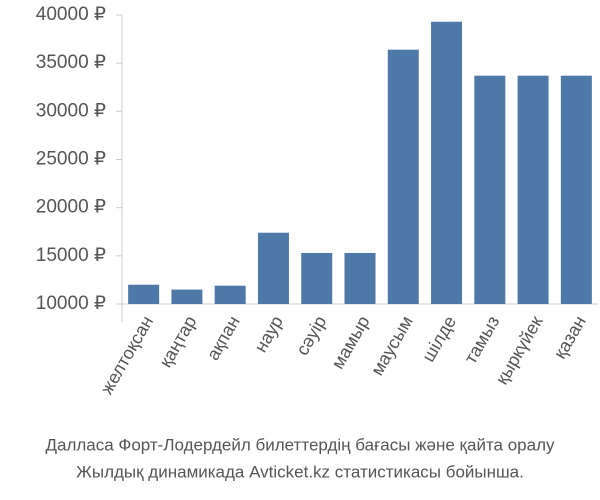  I want to click on y-tick-label: 25000 ₽, so click(71, 159).